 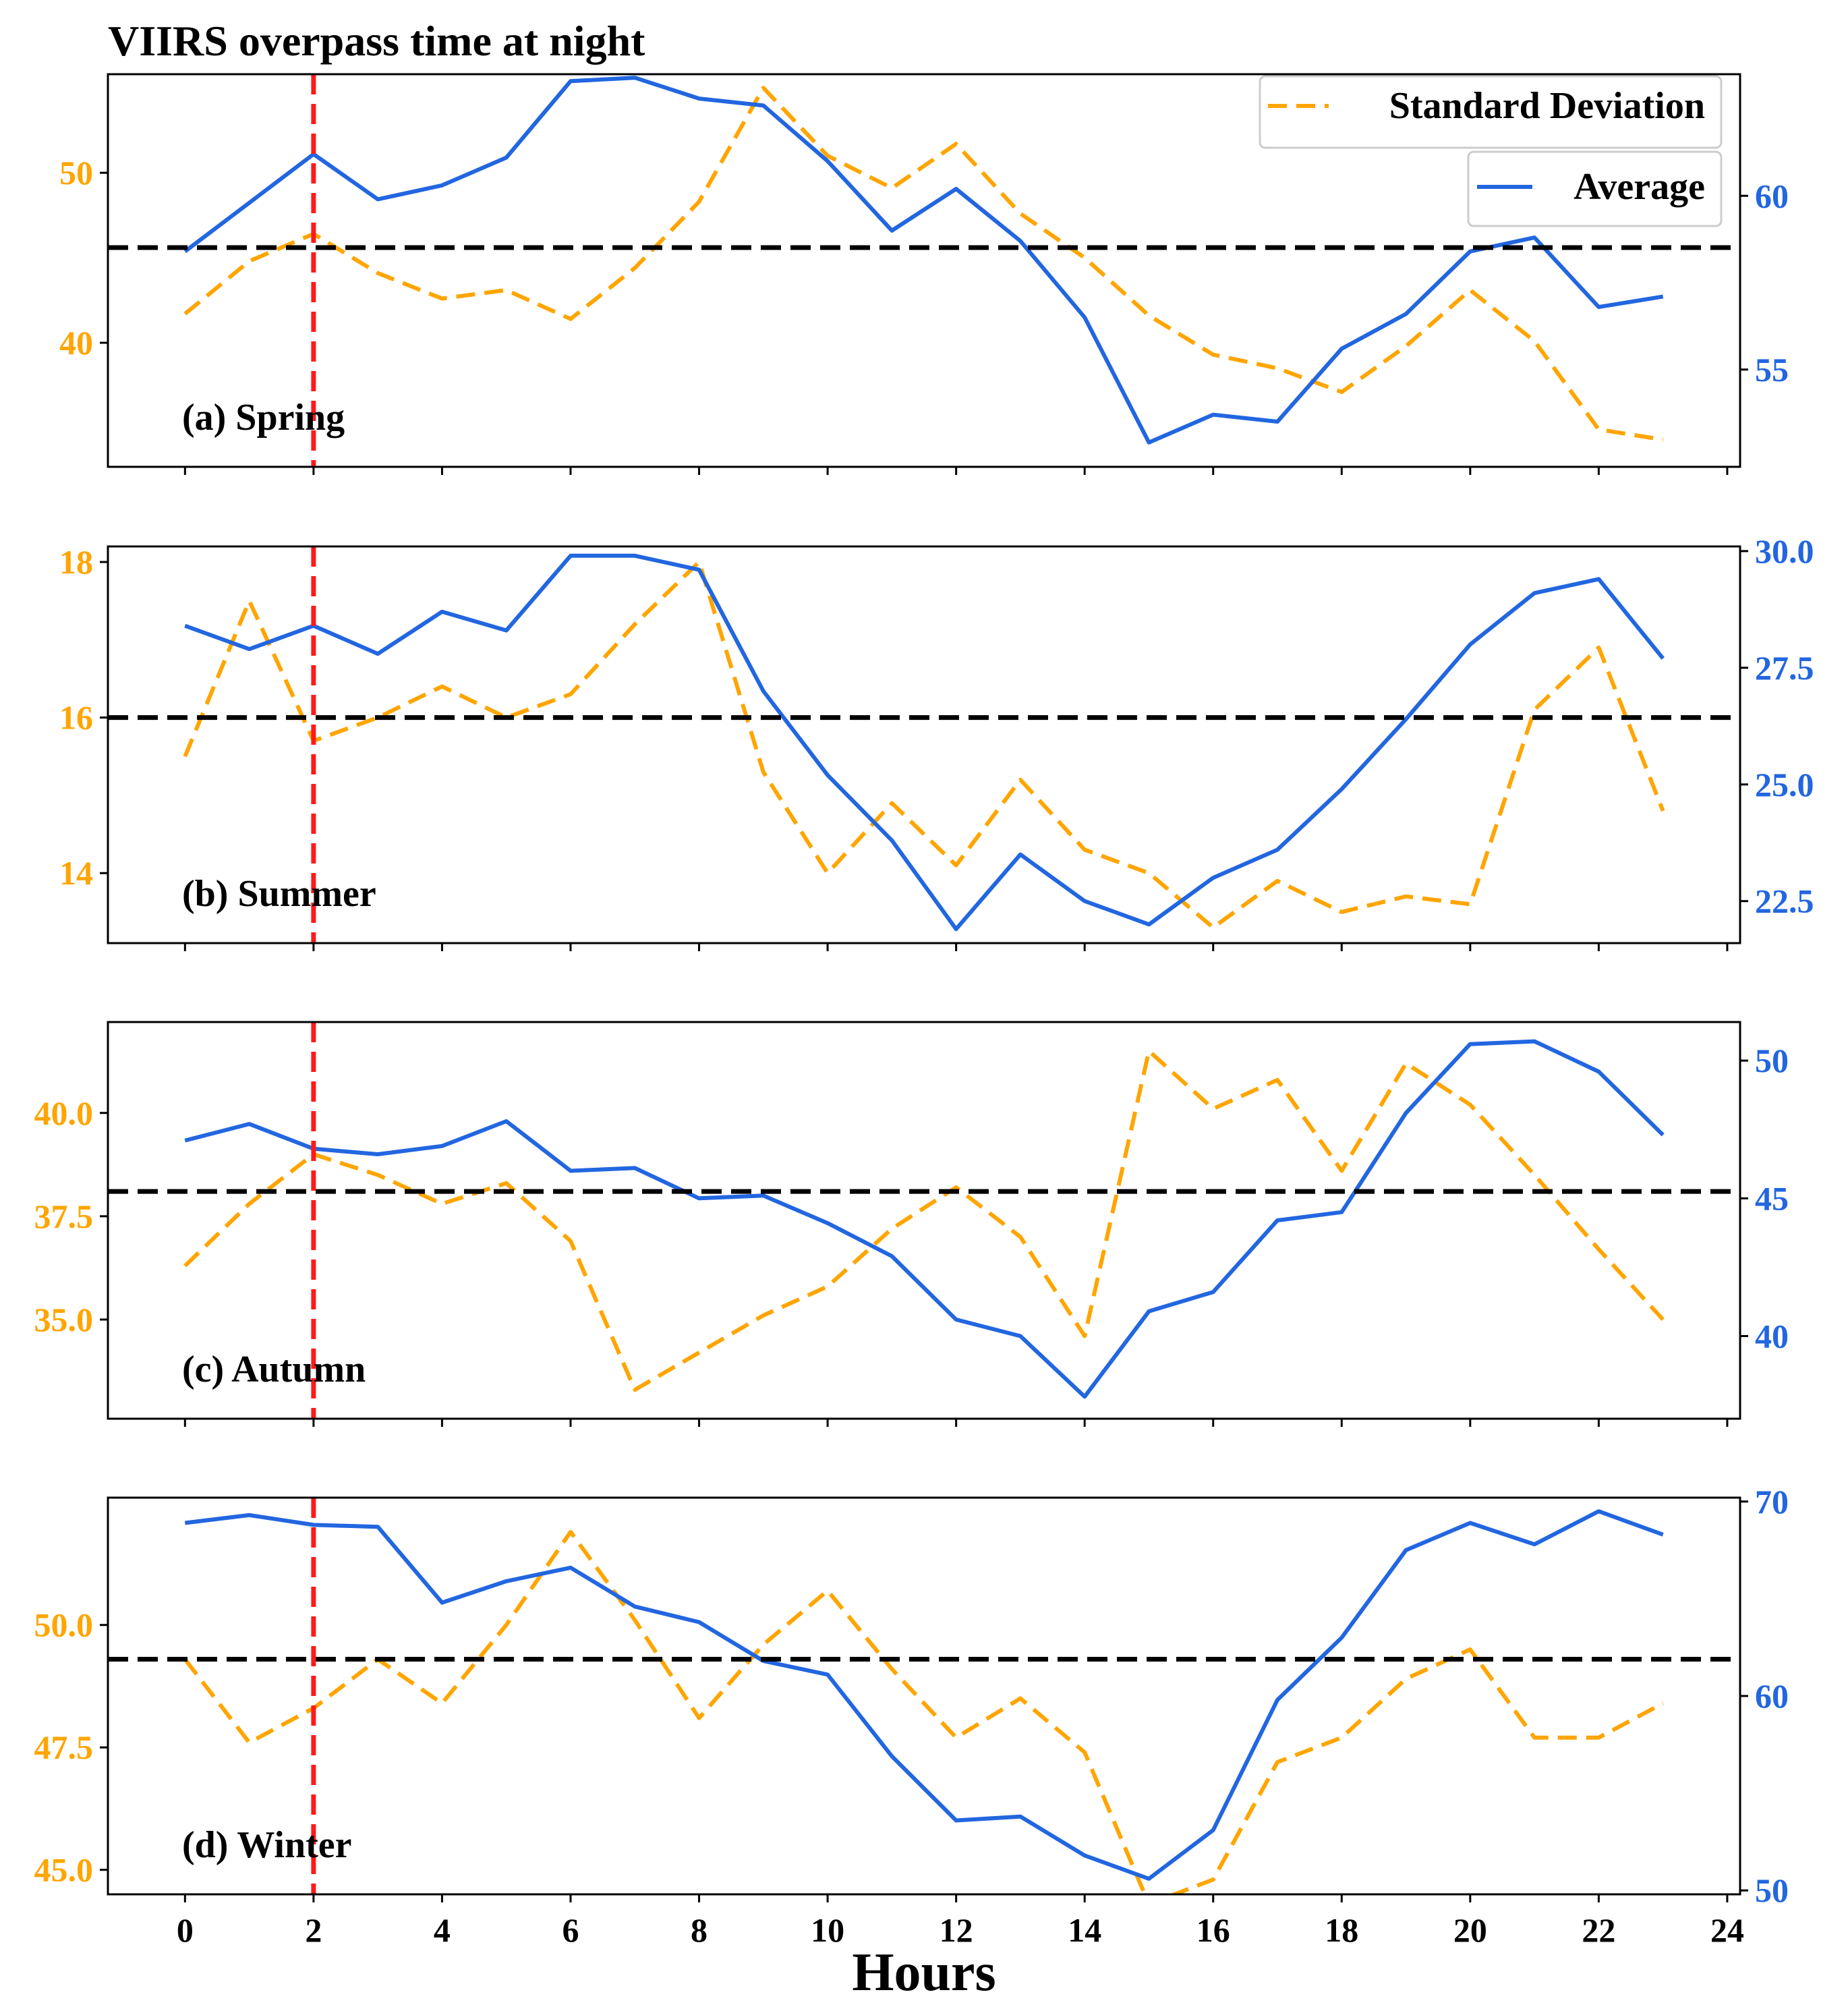 What do you see at coordinates (376, 41) in the screenshot?
I see `chart-title: VIIRS overpass time at night` at bounding box center [376, 41].